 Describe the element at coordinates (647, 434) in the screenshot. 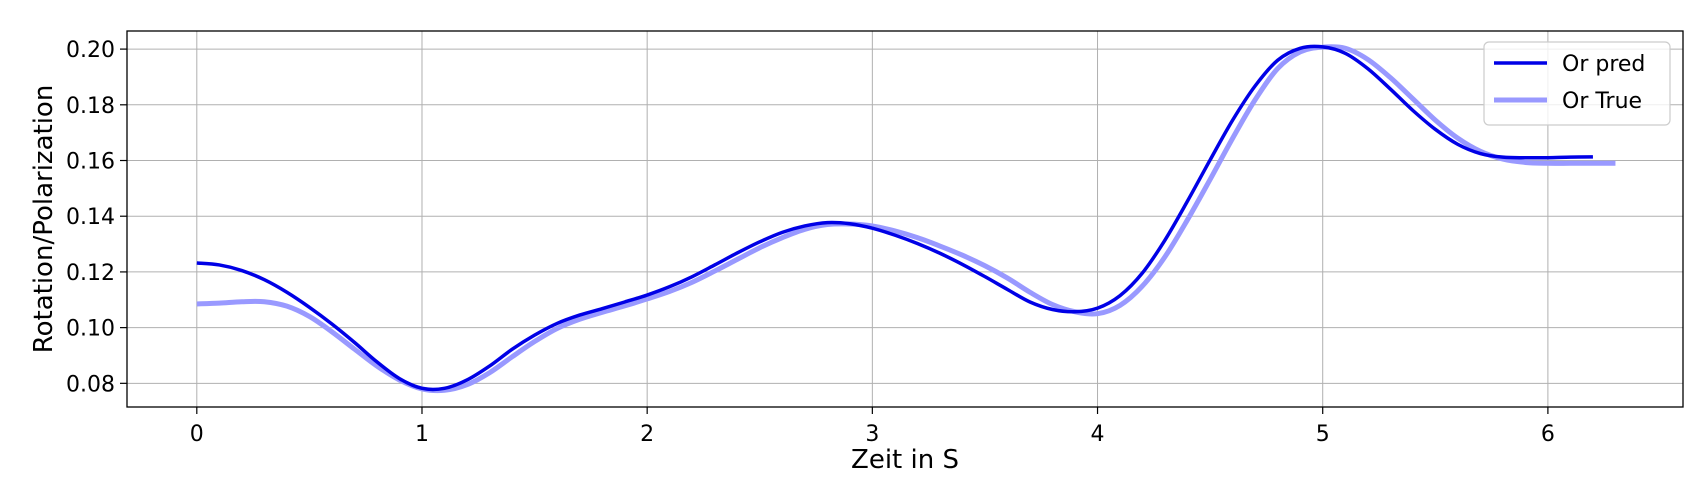

I see `x-tick-label: 2` at that location.